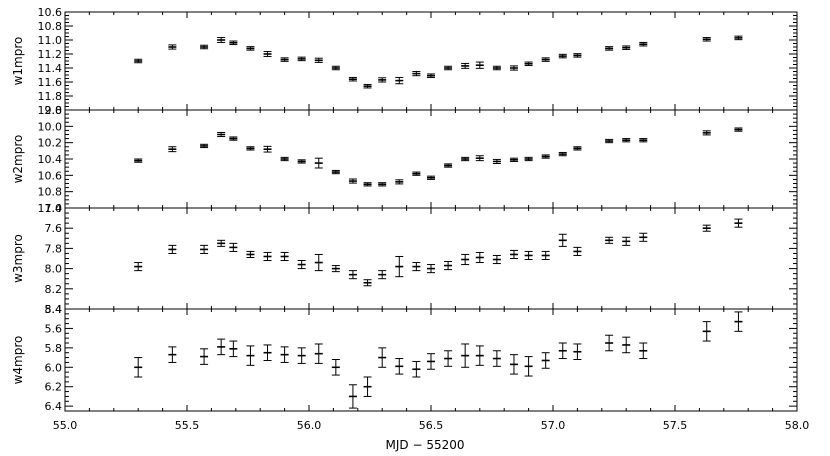  I want to click on x-tick-label: 57.0, so click(553, 425).